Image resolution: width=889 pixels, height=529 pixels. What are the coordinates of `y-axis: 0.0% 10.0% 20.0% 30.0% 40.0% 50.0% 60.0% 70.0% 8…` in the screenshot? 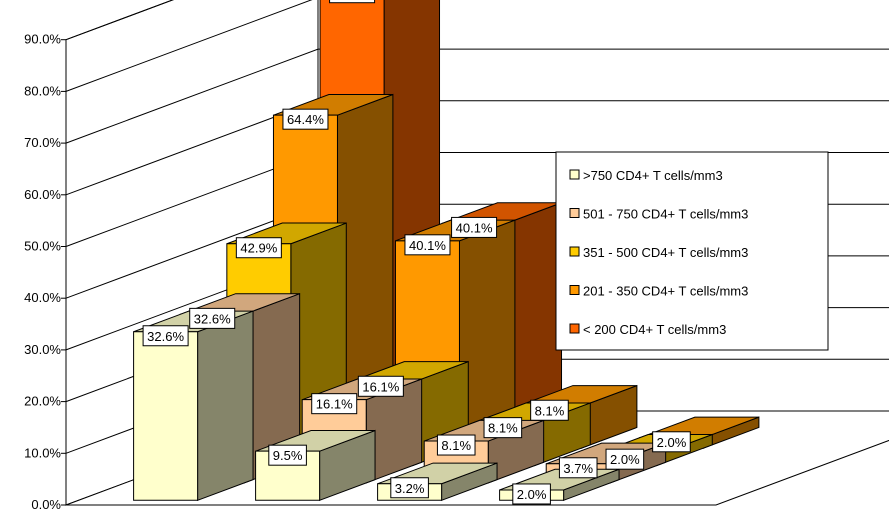 It's located at (45, 272).